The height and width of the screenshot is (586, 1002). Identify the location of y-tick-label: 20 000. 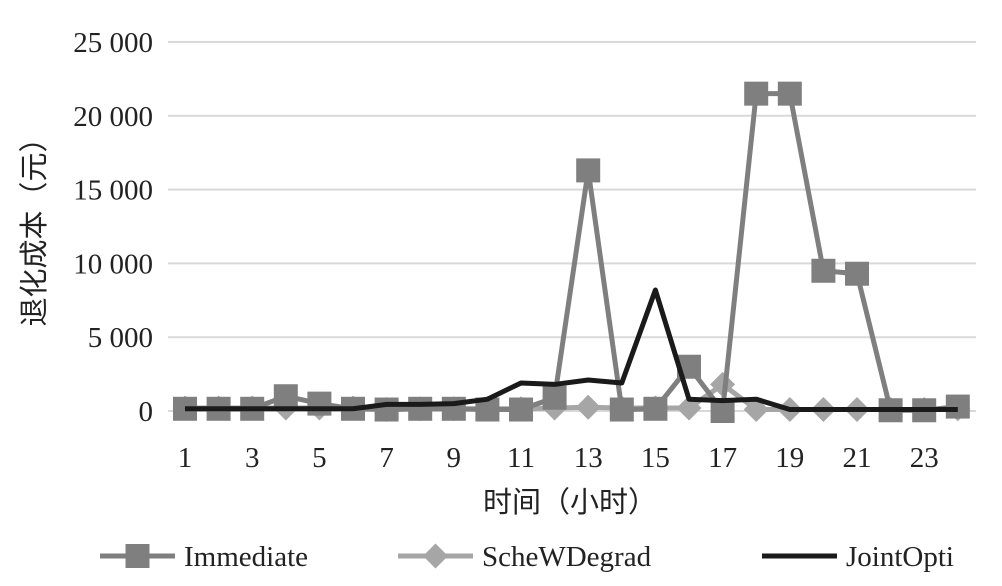
(113, 117).